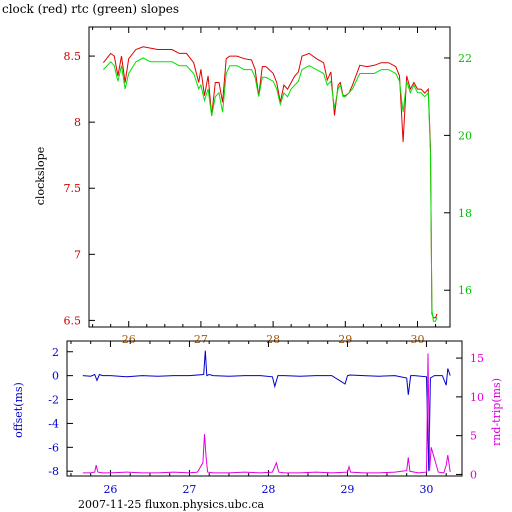  I want to click on y-right-tick-label: 16, so click(465, 290).